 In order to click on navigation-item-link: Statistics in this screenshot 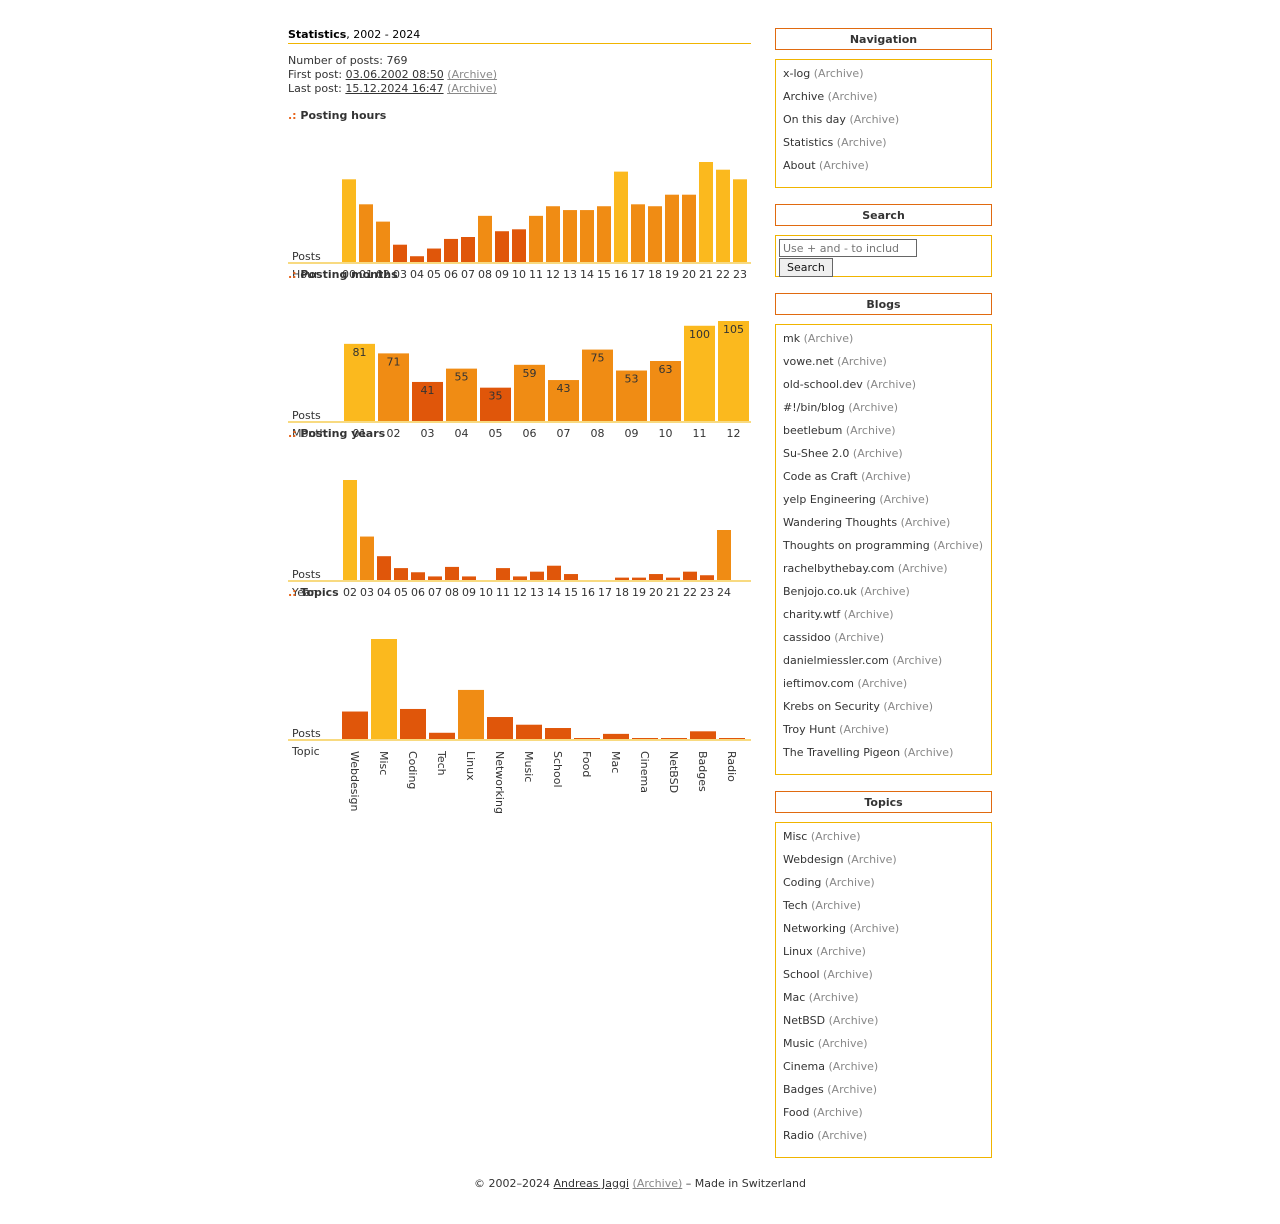, I will do `click(808, 142)`.